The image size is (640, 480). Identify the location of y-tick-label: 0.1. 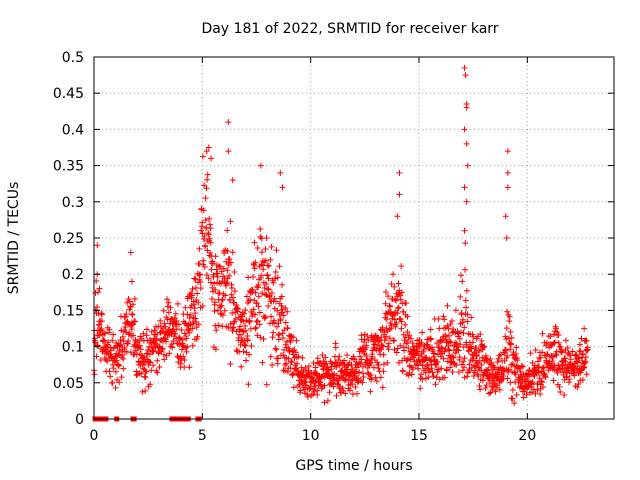
(73, 348).